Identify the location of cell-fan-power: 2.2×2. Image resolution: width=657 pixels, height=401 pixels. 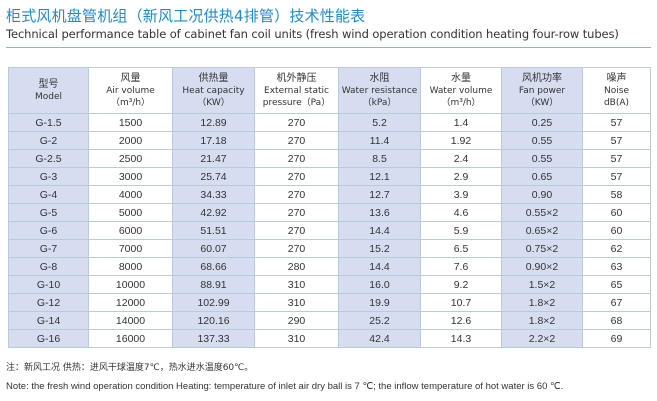
(542, 338).